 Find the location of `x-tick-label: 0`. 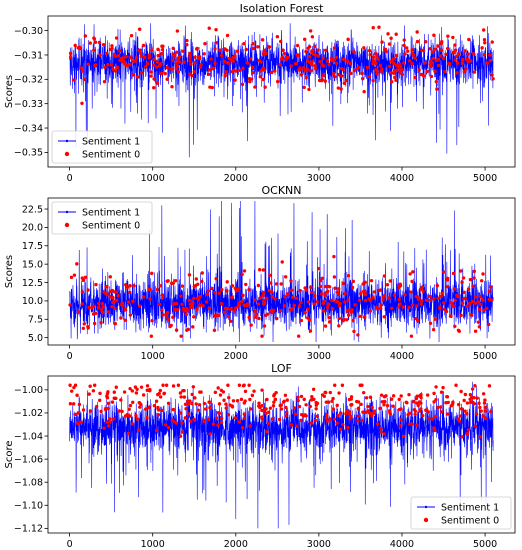

x-tick-label: 0 is located at coordinates (70, 544).